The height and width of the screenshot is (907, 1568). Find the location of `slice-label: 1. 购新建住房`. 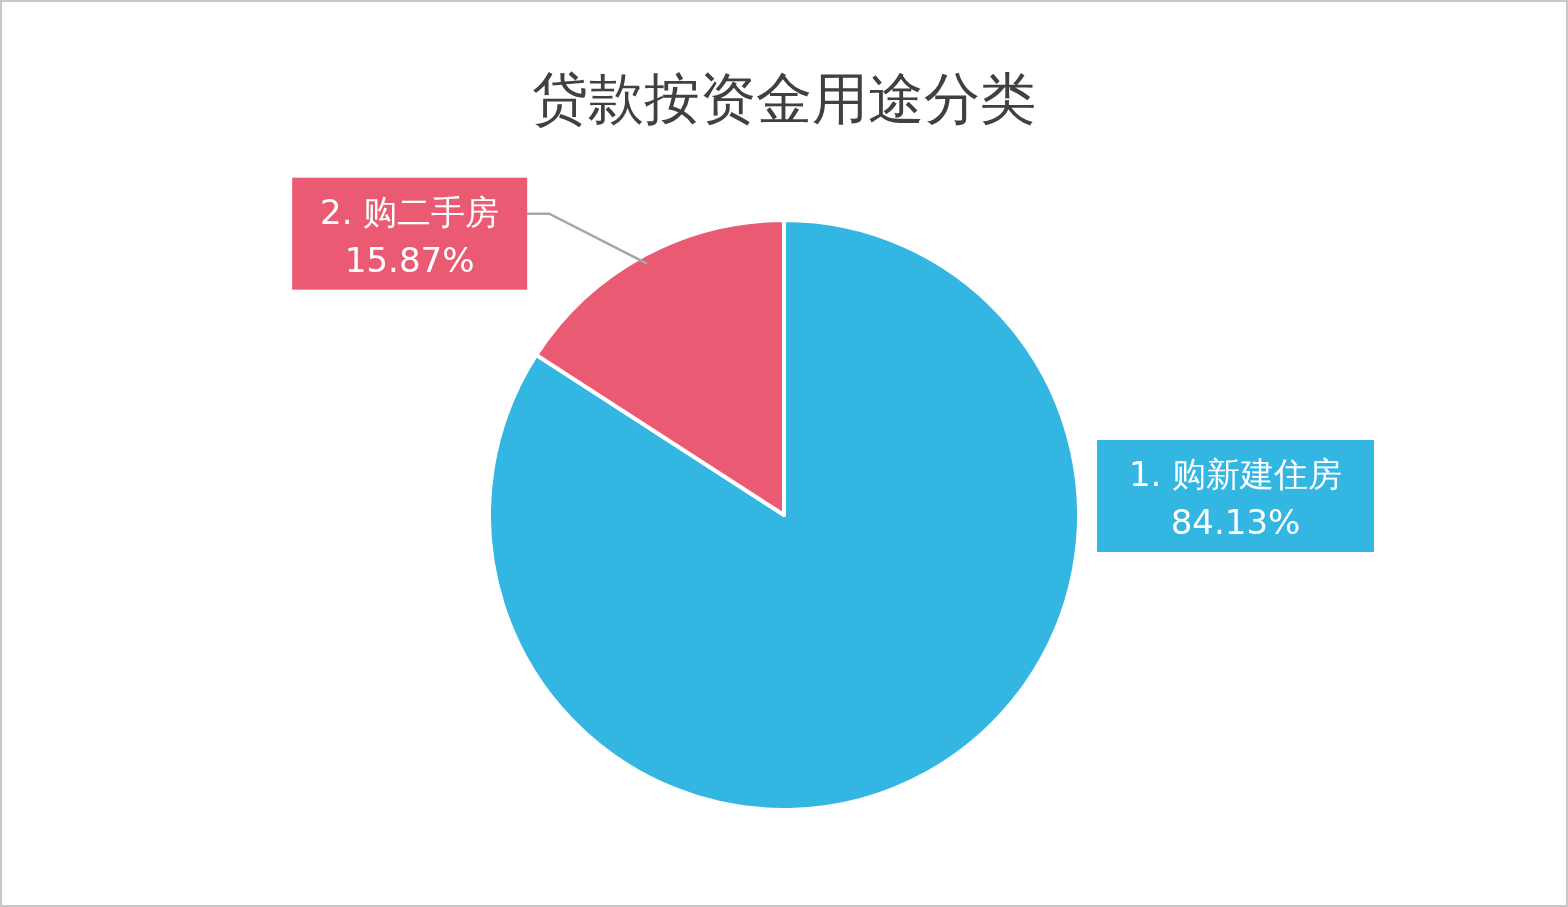

slice-label: 1. 购新建住房 is located at coordinates (1235, 474).